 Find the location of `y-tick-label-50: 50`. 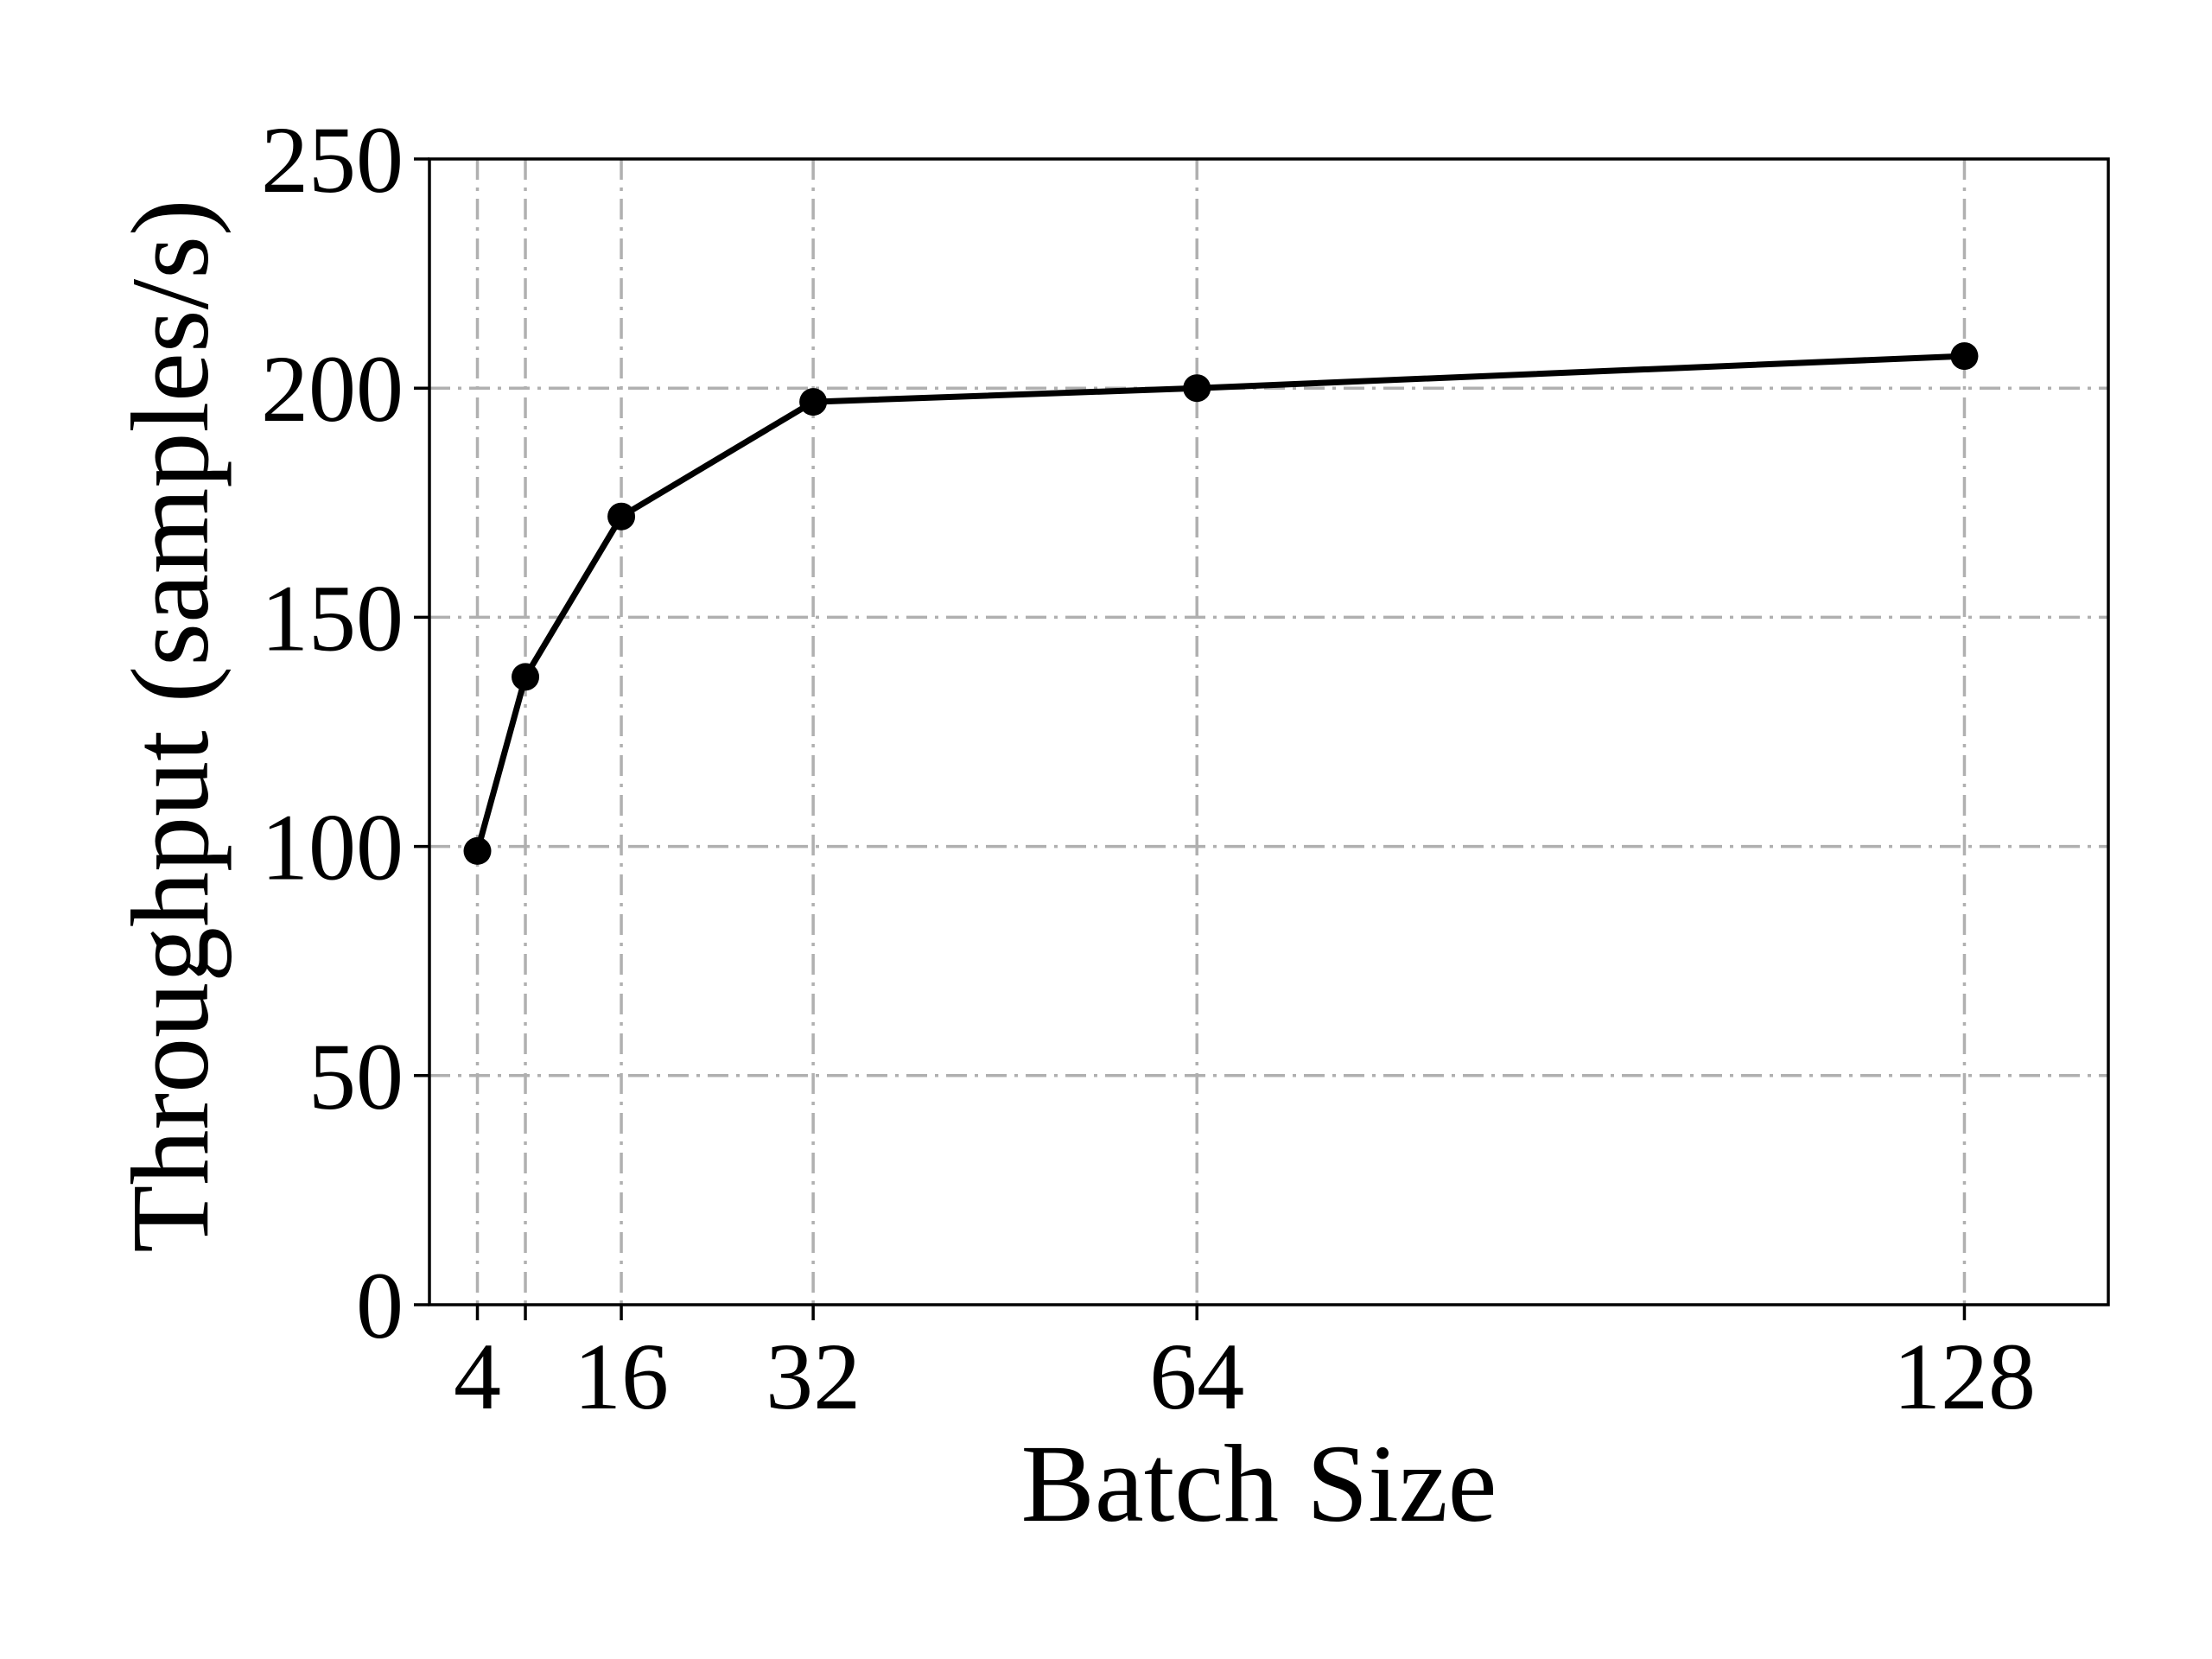

y-tick-label-50: 50 is located at coordinates (356, 1076).